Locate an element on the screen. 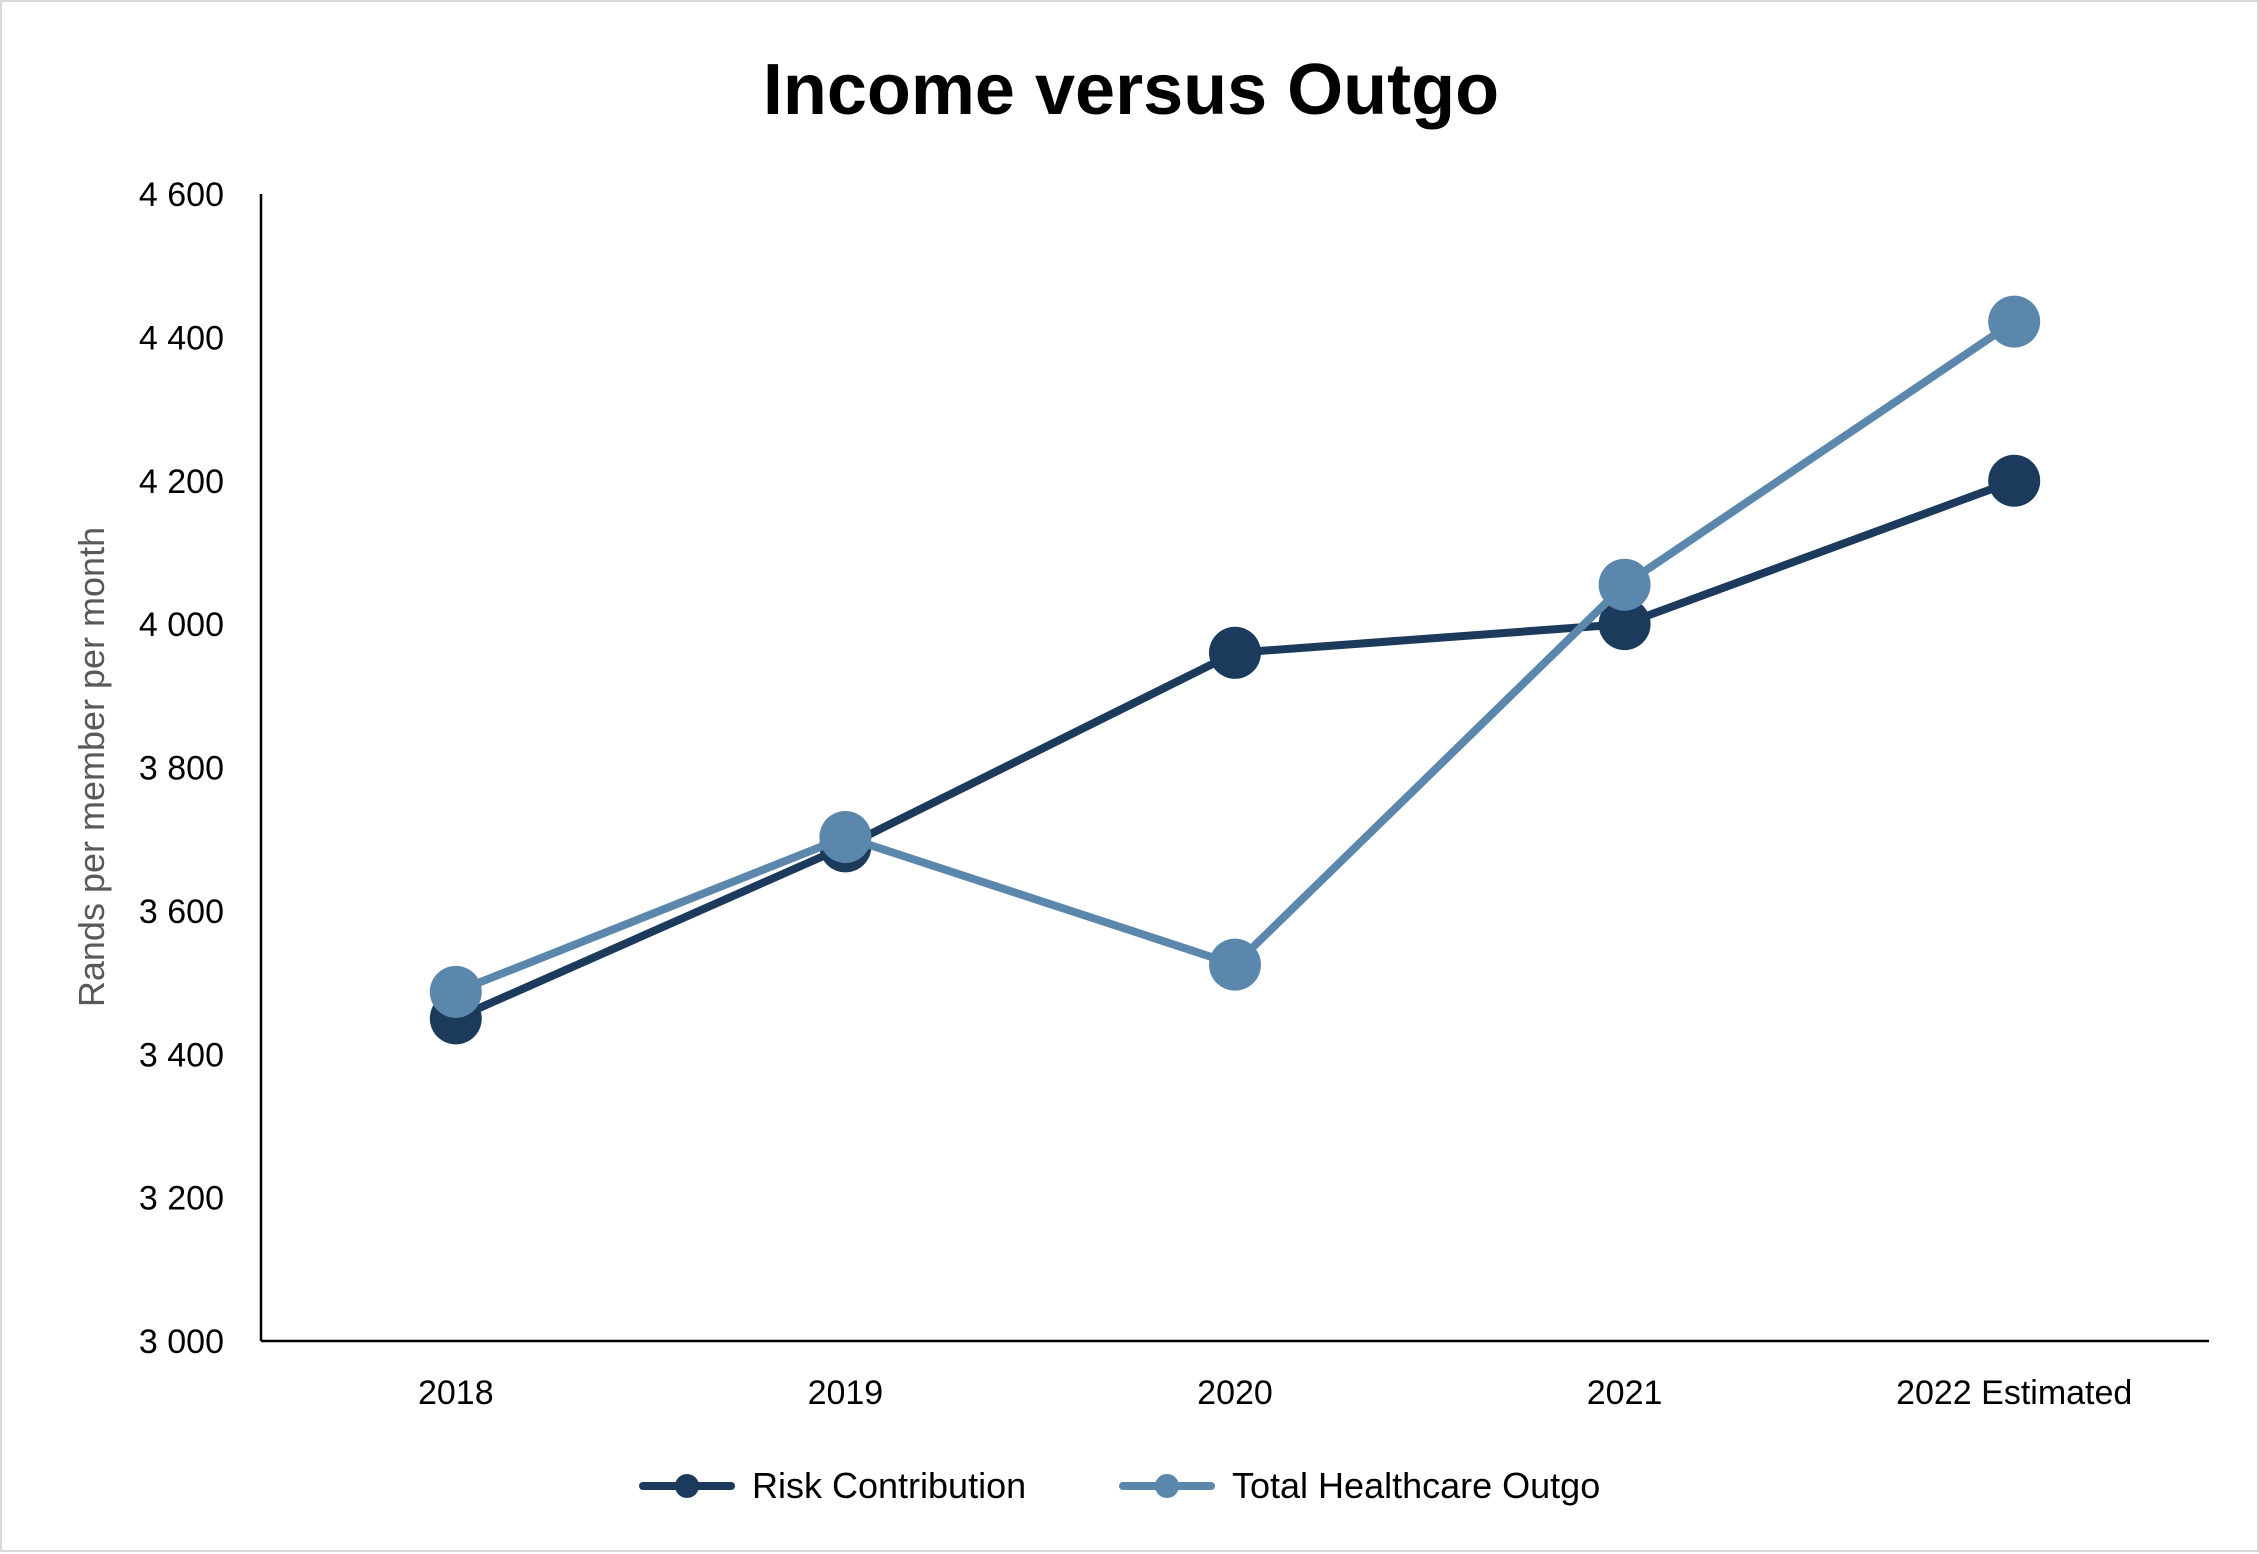 The width and height of the screenshot is (2259, 1554). x-tick-label: 2021 is located at coordinates (1625, 1393).